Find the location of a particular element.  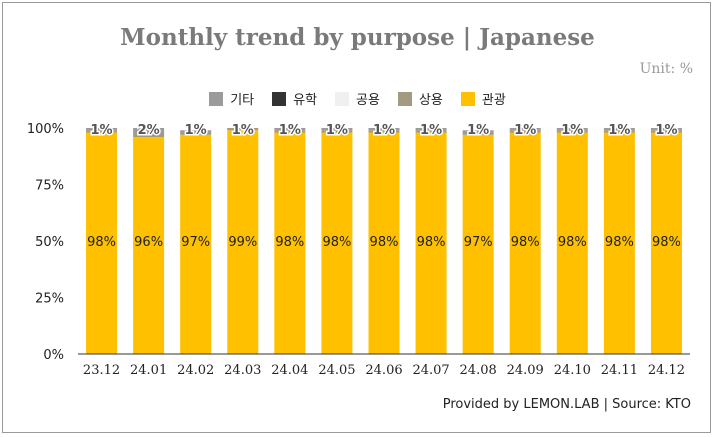

x-tick-label: 24.08 is located at coordinates (478, 370).